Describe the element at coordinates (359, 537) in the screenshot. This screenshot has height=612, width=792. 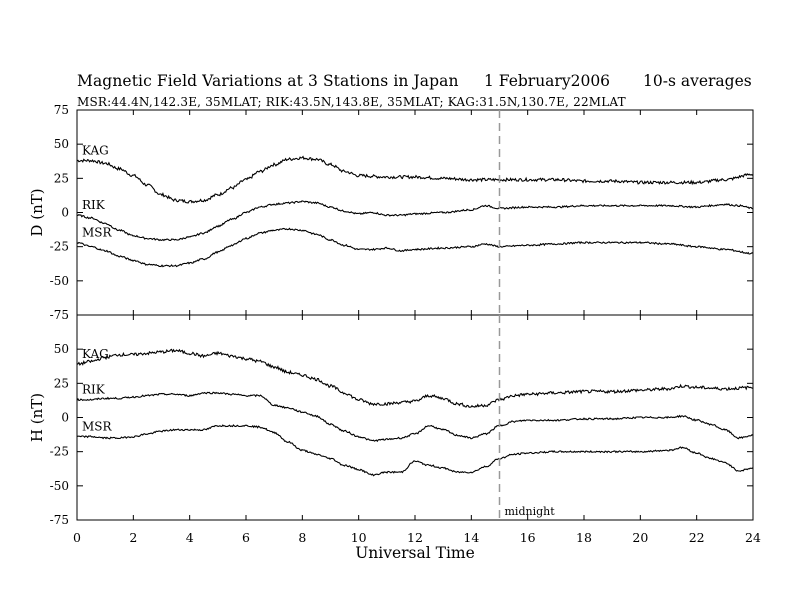
I see `x-tick-label: 10` at that location.